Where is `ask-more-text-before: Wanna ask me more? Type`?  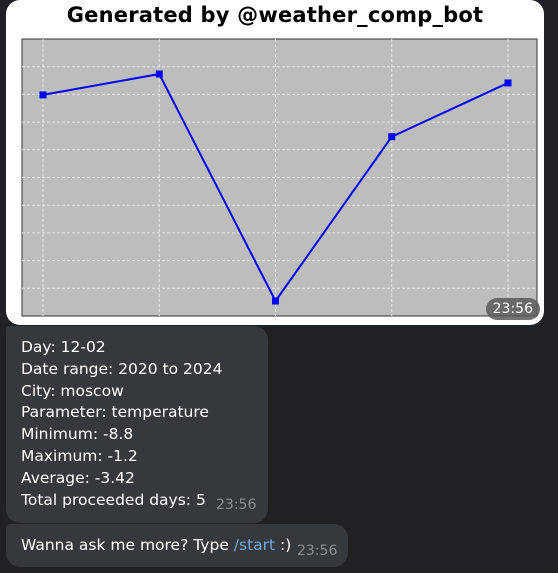 ask-more-text-before: Wanna ask me more? Type is located at coordinates (127, 545).